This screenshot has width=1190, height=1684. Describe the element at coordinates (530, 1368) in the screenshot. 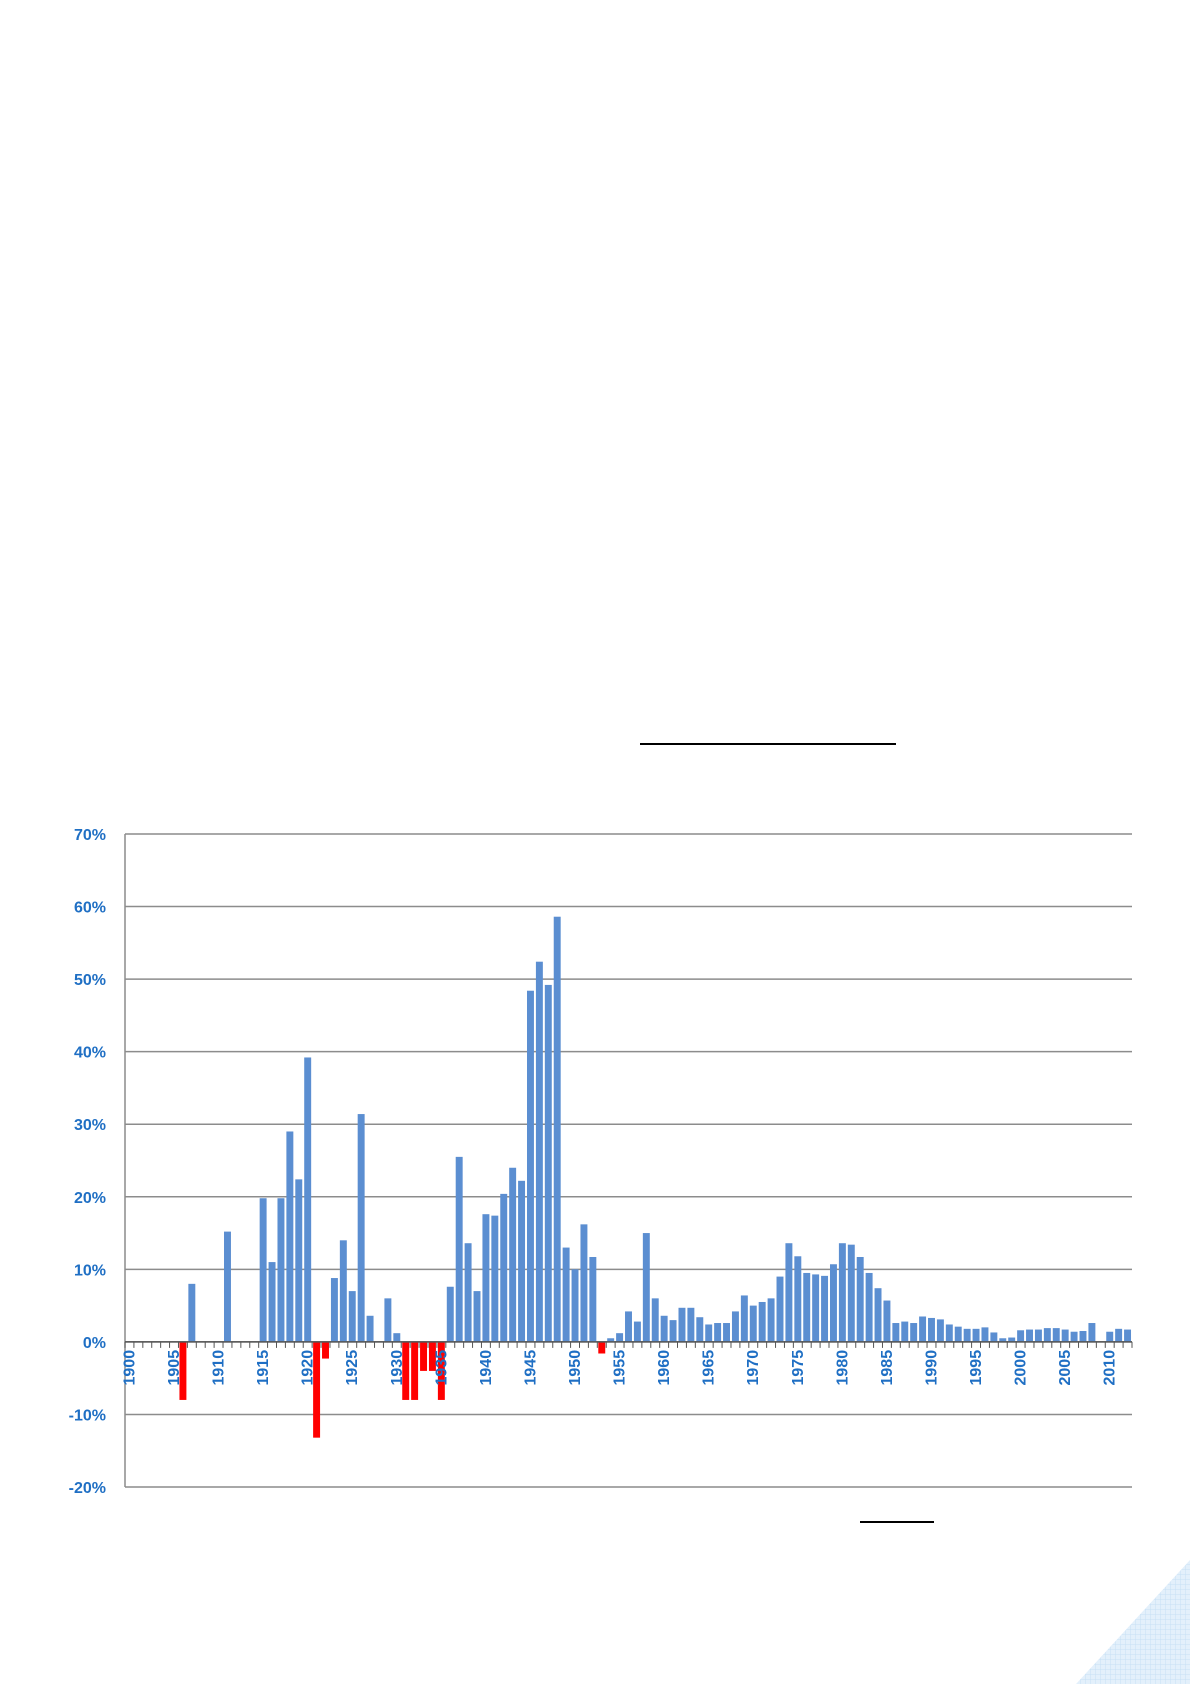

I see `x-tick-label: 1945` at that location.